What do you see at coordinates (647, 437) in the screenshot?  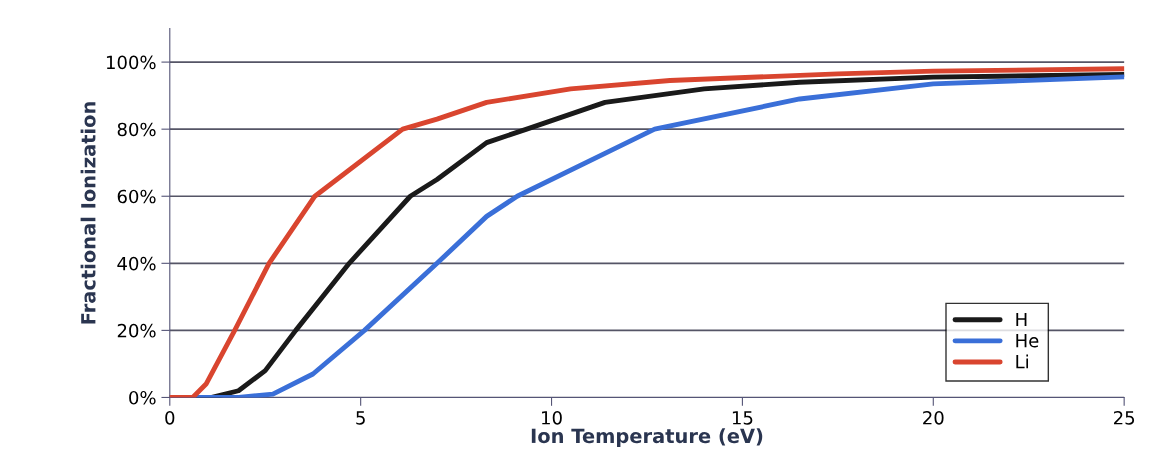 I see `x-axis-title: Ion Temperature (eV)` at bounding box center [647, 437].